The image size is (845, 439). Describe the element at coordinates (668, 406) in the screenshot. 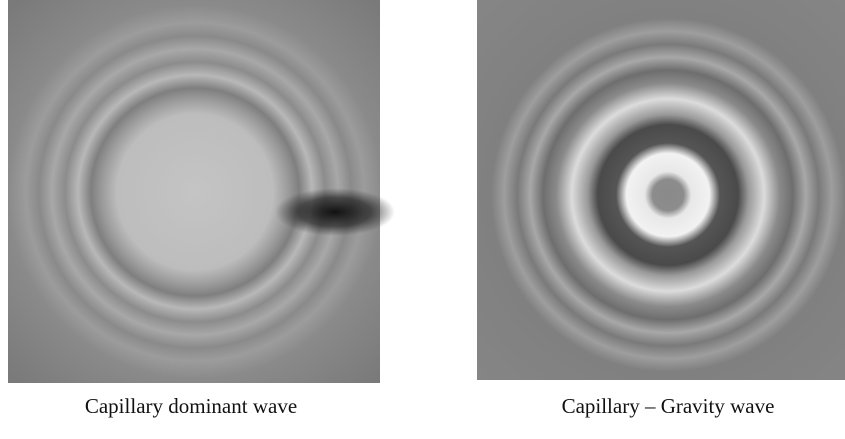

I see `caption: Capillary – Gravity wave` at that location.